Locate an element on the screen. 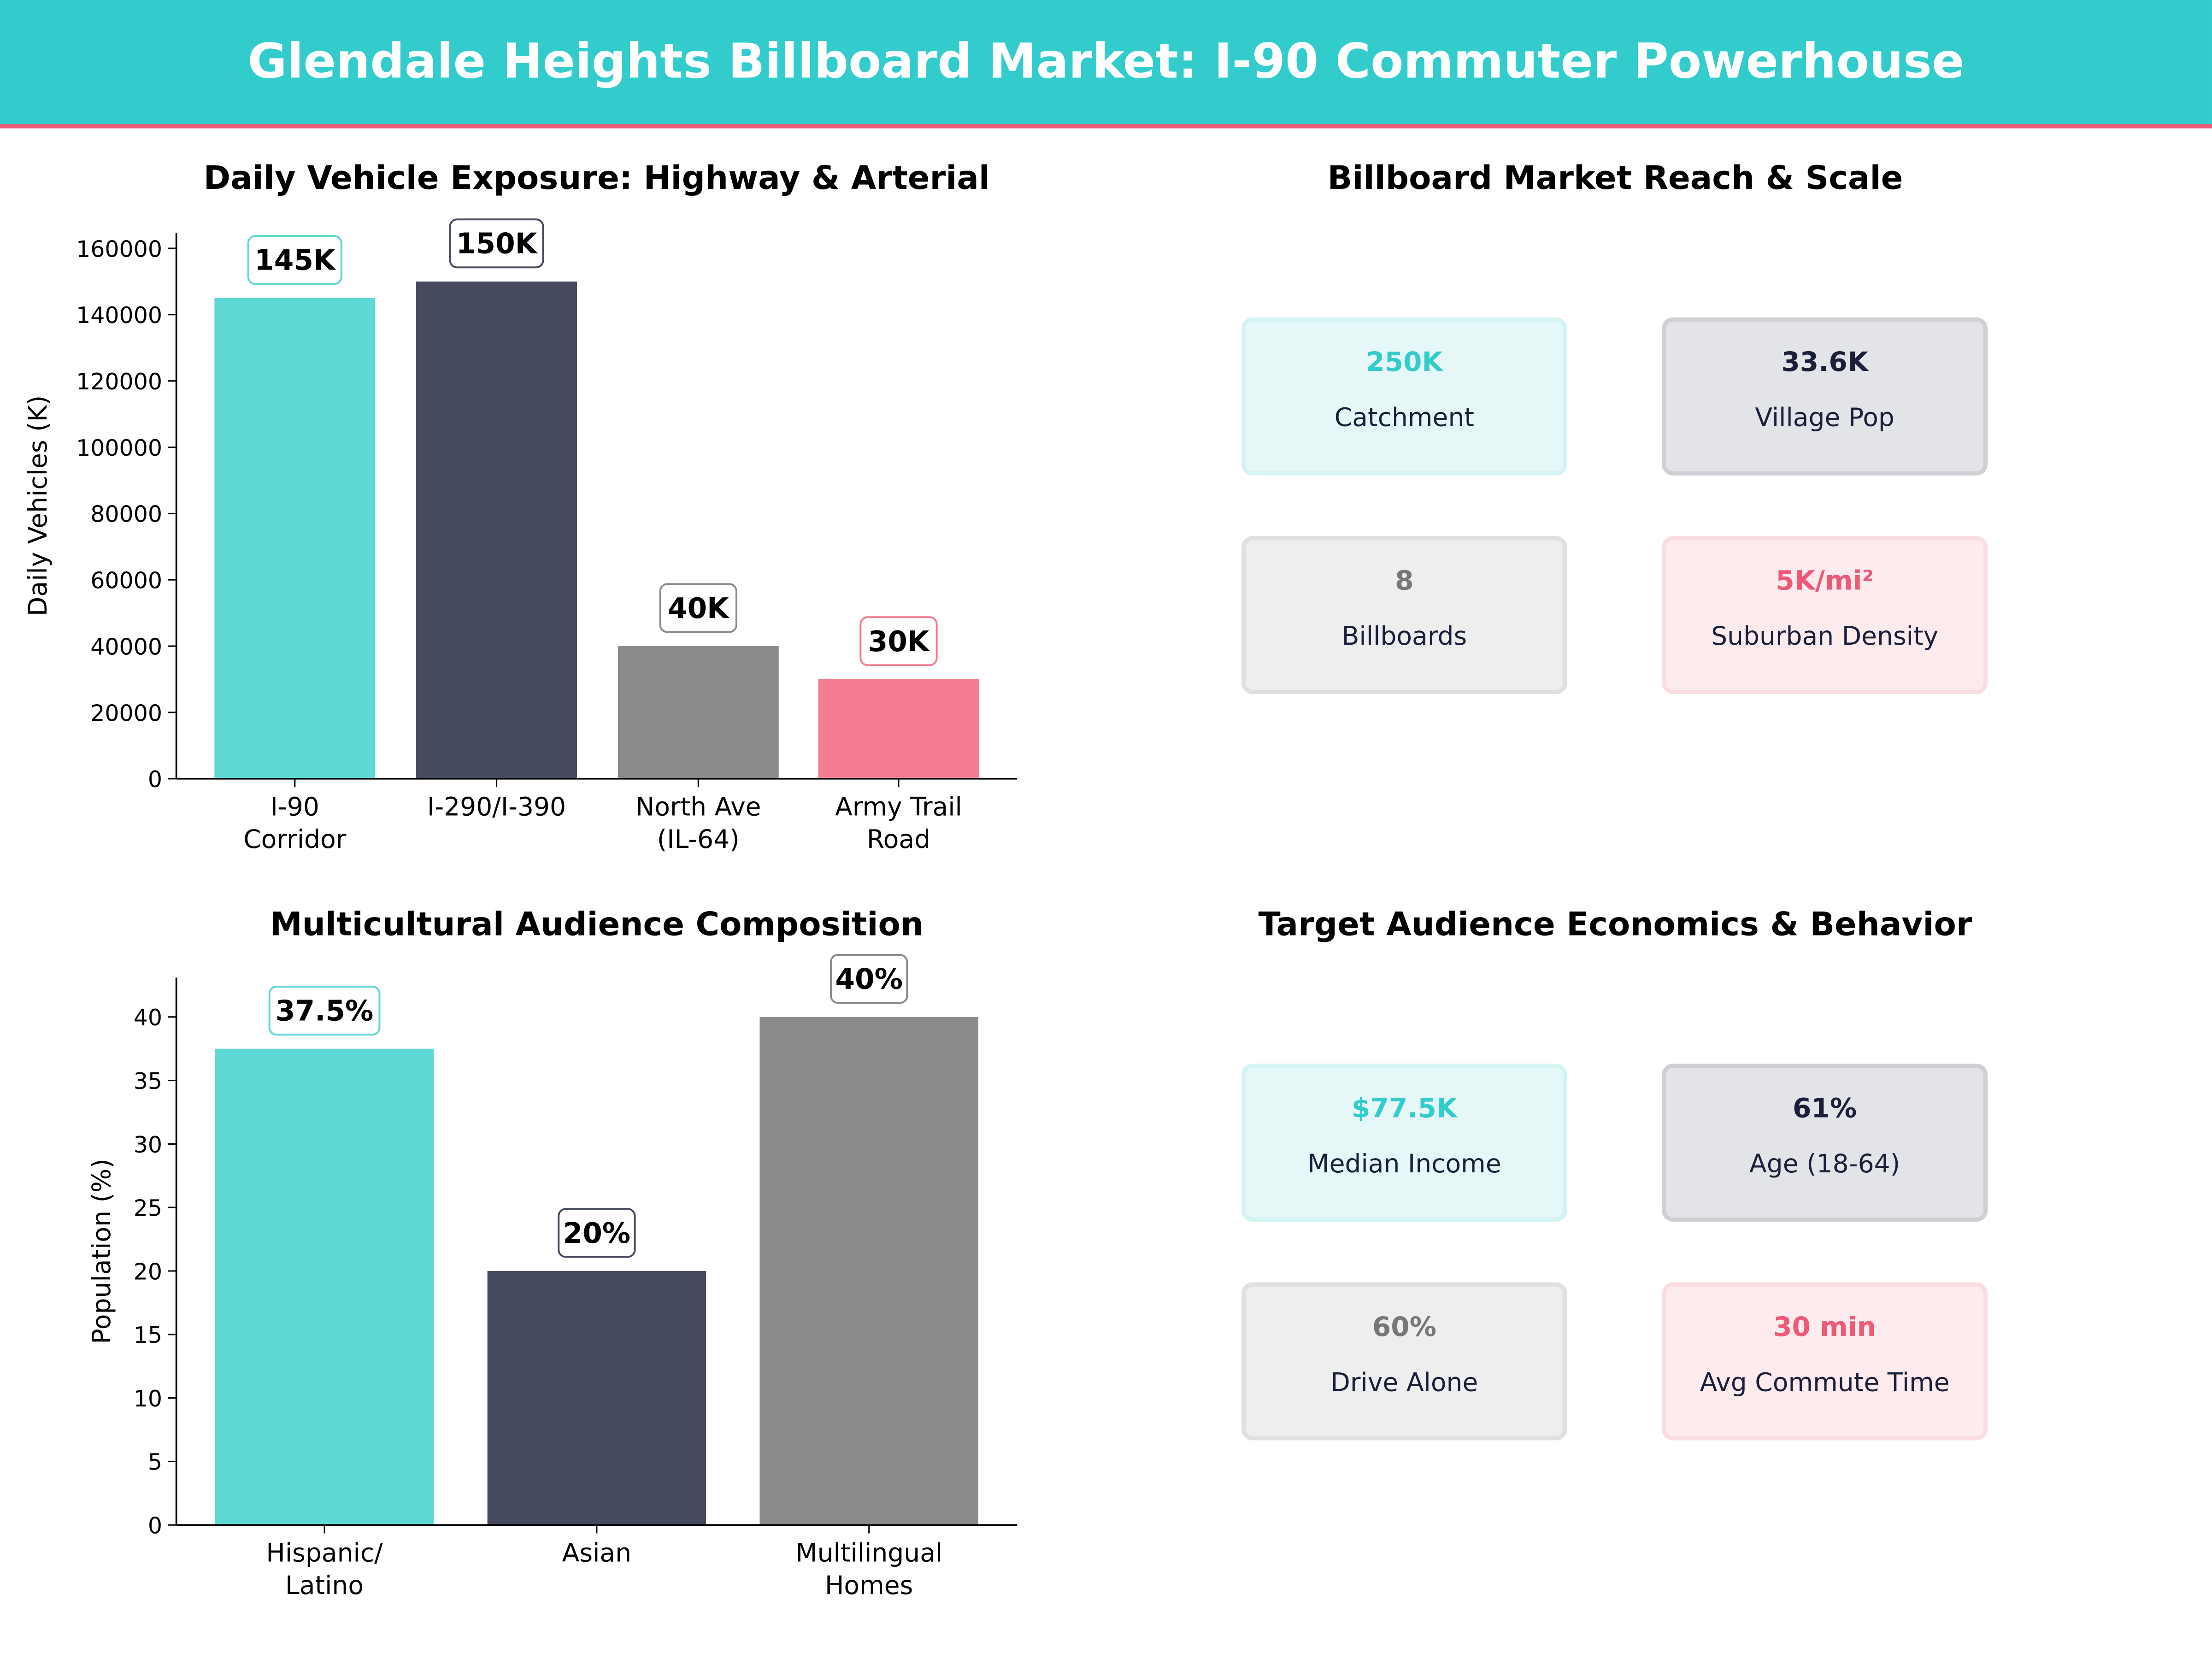  y-tick-label: 80000 is located at coordinates (126, 514).